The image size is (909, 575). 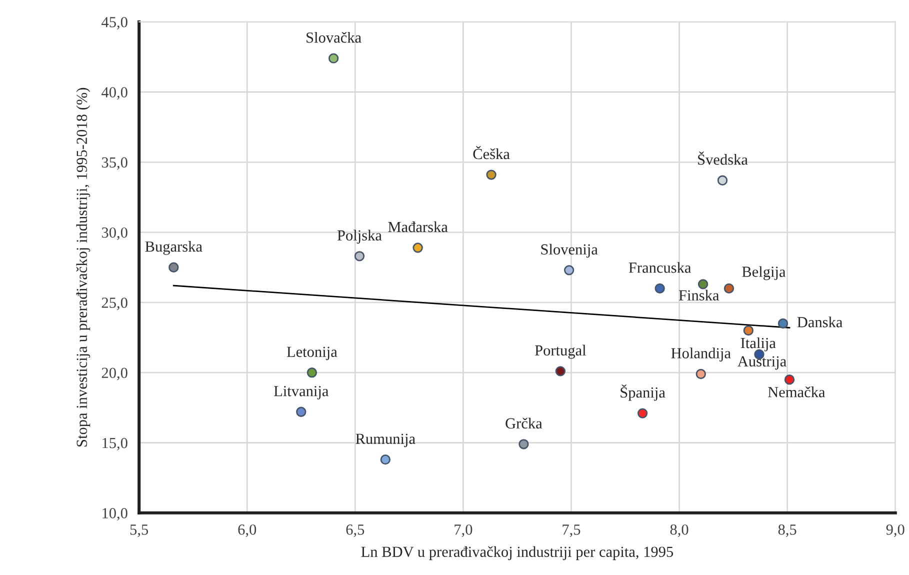 What do you see at coordinates (83, 267) in the screenshot?
I see `y-axis-title: Stopa investicija u prerađivačkoj industriji, 1995-2018 (%)` at bounding box center [83, 267].